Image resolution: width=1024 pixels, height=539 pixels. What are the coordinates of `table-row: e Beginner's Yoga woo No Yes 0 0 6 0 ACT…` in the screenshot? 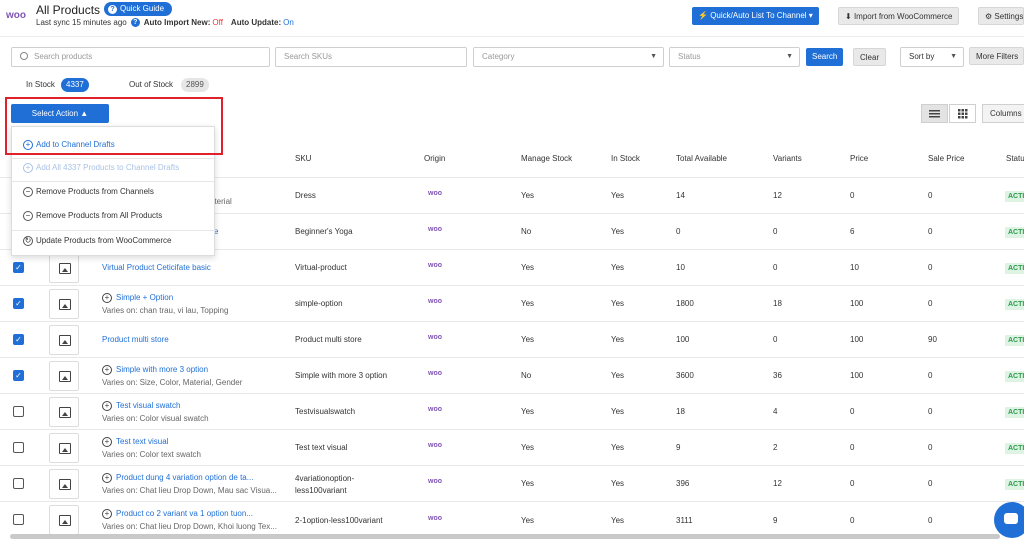 It's located at (512, 231).